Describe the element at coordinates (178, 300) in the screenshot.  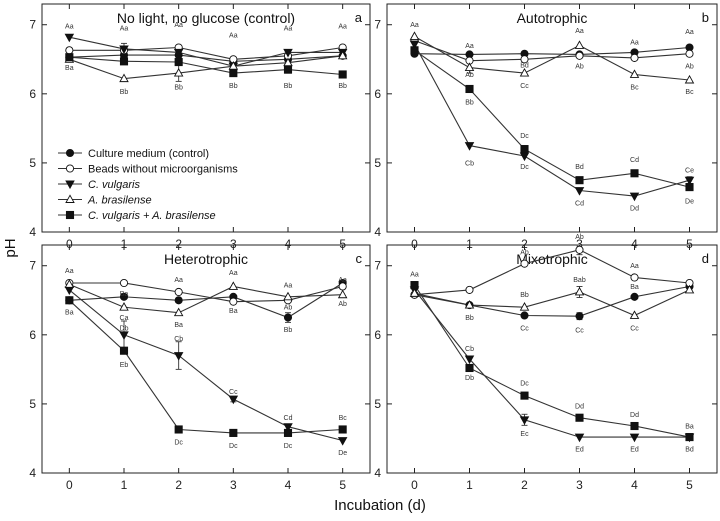
I see `data-point-medium` at that location.